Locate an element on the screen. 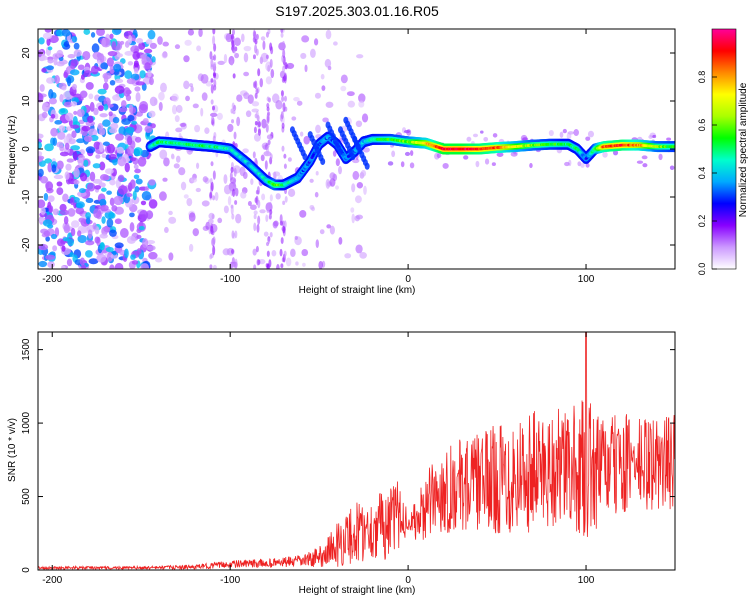 The height and width of the screenshot is (600, 750). spectrogram-x-tick-label: 0 is located at coordinates (408, 279).